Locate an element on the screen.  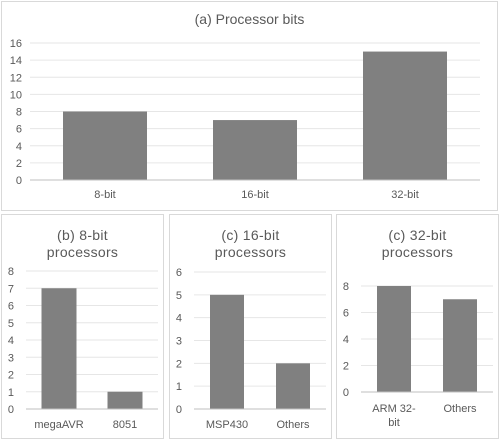
y-tick-label: 10 is located at coordinates (16, 95).